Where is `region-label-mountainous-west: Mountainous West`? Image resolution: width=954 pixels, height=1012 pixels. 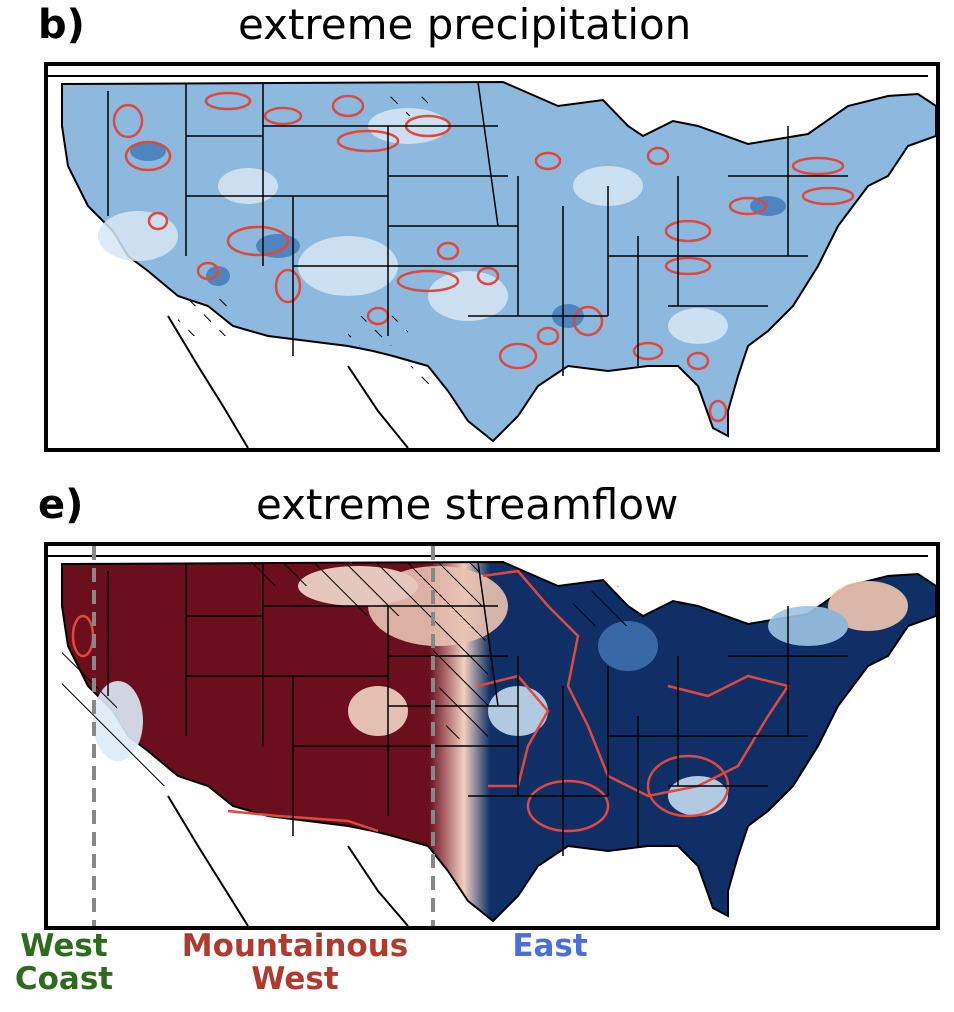 region-label-mountainous-west: Mountainous West is located at coordinates (295, 963).